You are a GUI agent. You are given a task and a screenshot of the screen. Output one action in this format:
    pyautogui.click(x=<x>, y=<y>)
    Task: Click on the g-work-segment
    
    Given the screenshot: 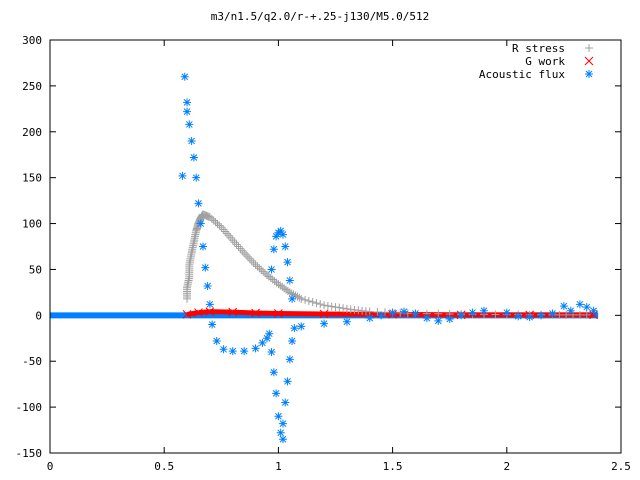 What is the action you would take?
    pyautogui.click(x=192, y=313)
    